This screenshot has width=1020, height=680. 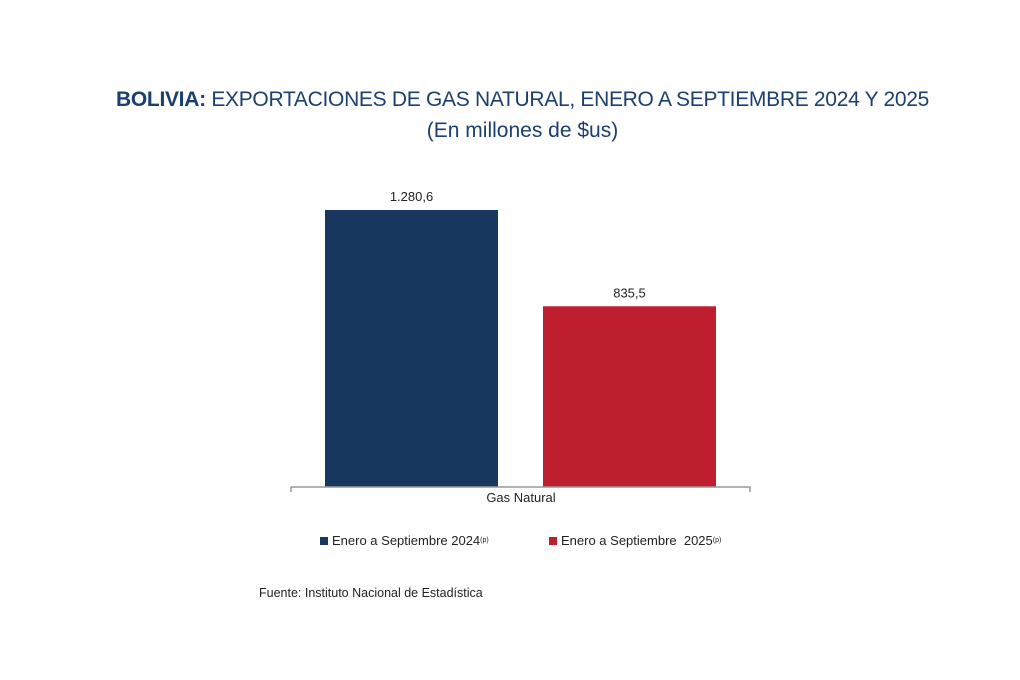 I want to click on legend-swatch-2025, so click(x=553, y=540).